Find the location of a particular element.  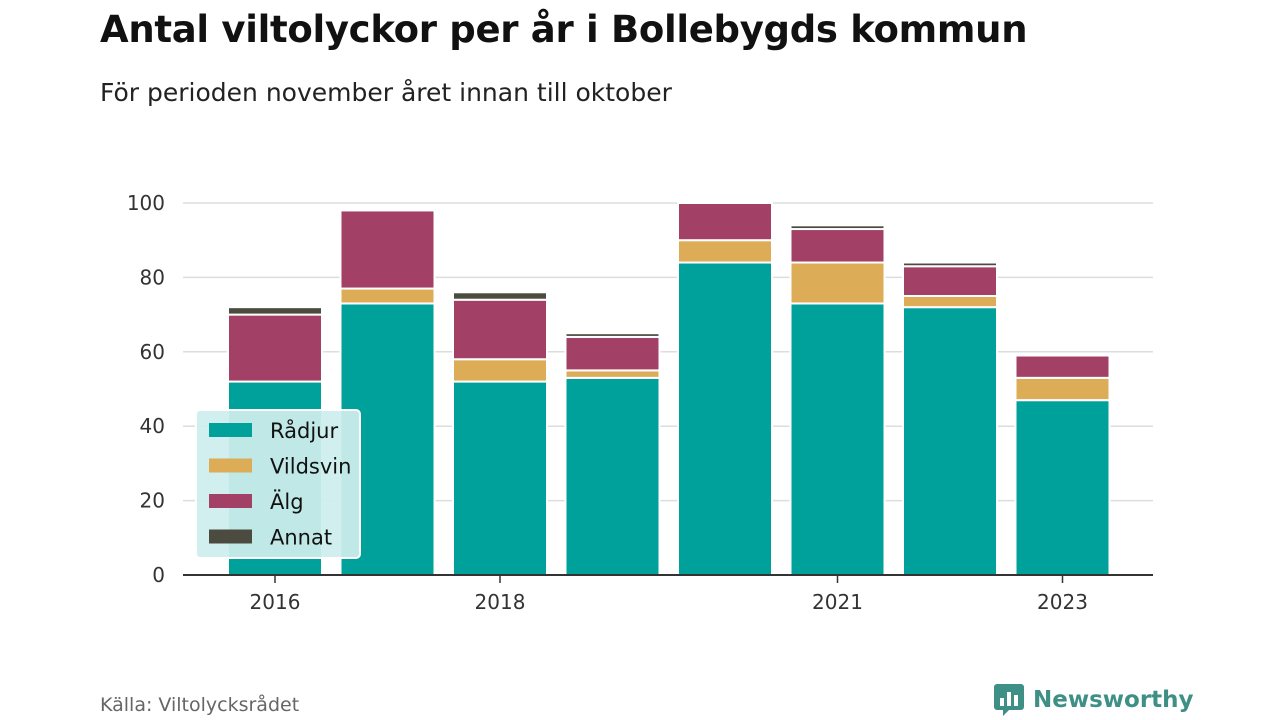

legend: Rådjur Vildsvin Älg Annat is located at coordinates (278, 484).